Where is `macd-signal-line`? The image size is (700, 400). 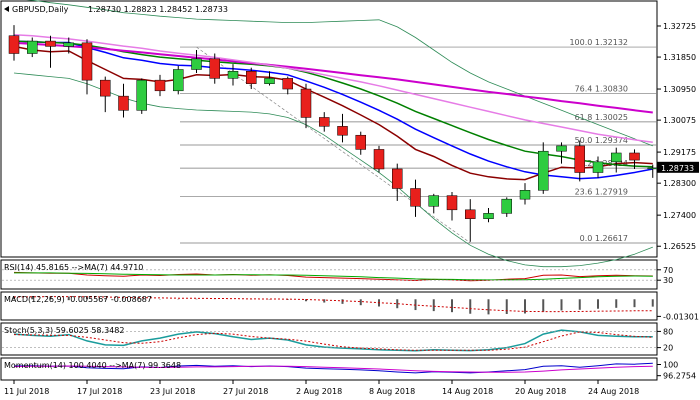 macd-signal-line is located at coordinates (333, 304).